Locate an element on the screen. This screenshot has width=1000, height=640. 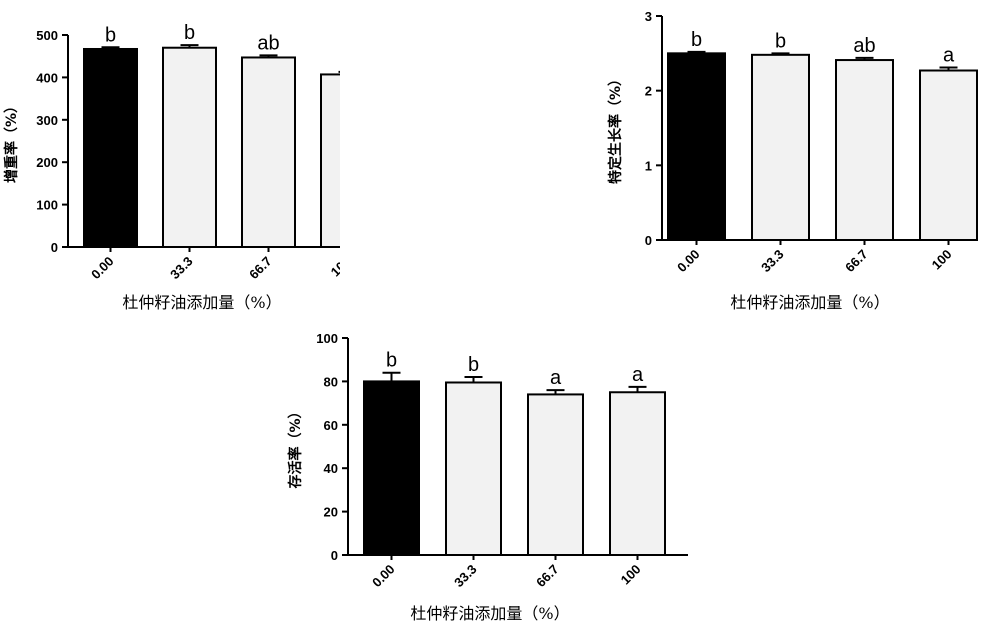
specific-growth-x-tick-label: 33.3 is located at coordinates (772, 261).